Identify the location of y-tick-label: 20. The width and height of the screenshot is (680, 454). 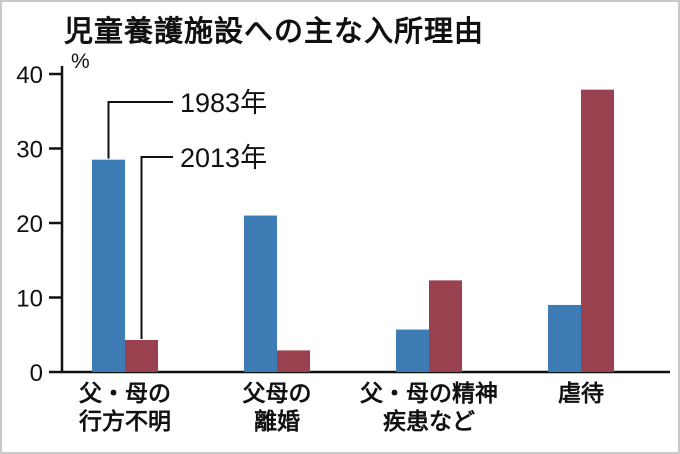
(29, 224).